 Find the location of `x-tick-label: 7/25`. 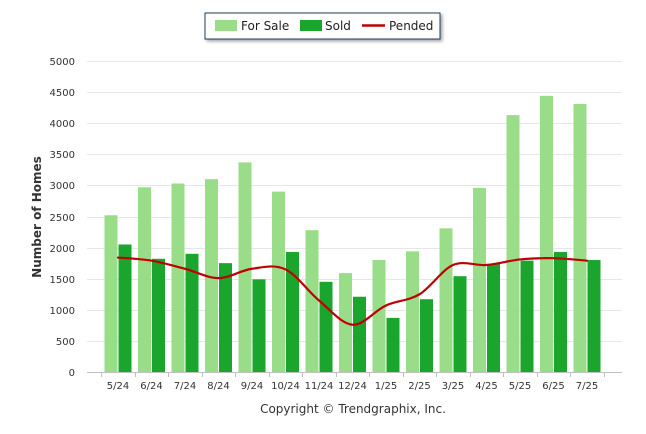

x-tick-label: 7/25 is located at coordinates (587, 386).